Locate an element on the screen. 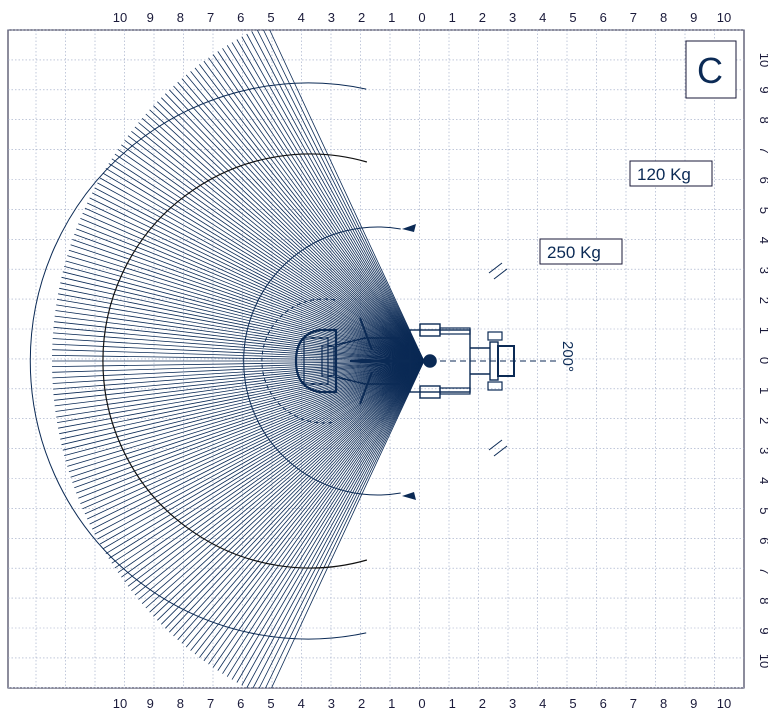  machine-top-view-icon is located at coordinates (388, 361).